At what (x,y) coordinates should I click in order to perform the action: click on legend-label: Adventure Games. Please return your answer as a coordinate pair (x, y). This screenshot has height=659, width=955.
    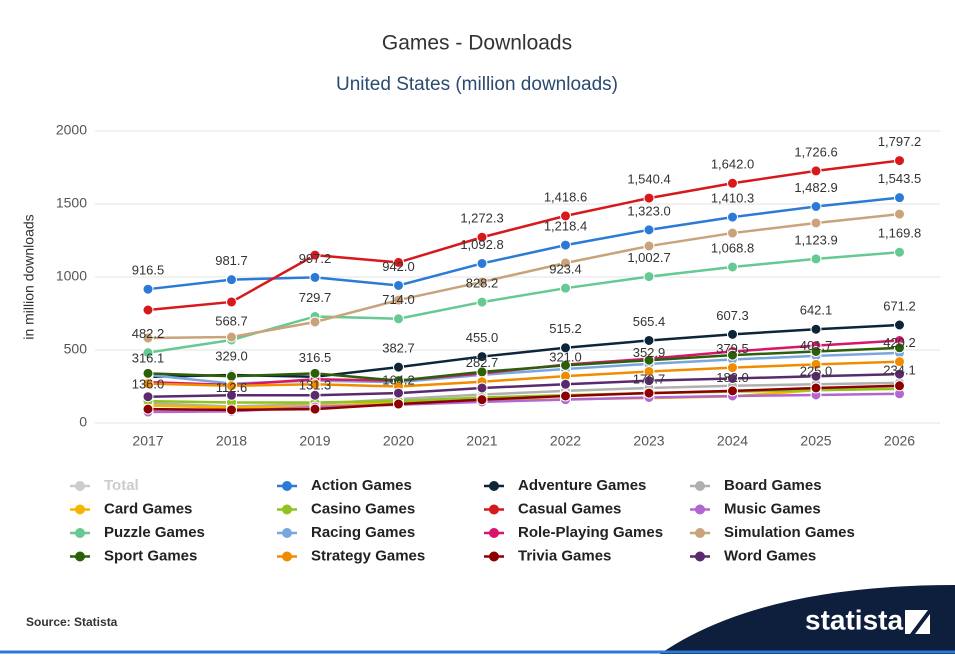
    Looking at the image, I should click on (582, 485).